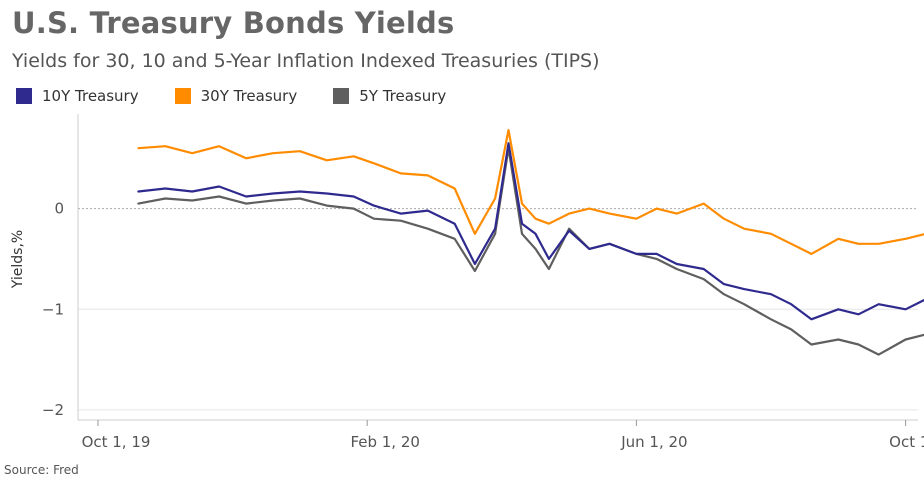  What do you see at coordinates (653, 442) in the screenshot?
I see `x-tick-label: Jun 1, 20` at bounding box center [653, 442].